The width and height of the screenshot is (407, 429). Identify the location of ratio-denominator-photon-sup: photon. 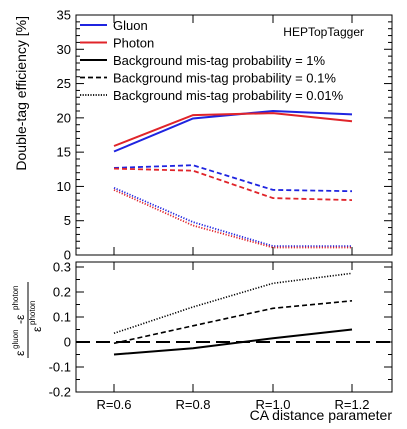
(32, 313).